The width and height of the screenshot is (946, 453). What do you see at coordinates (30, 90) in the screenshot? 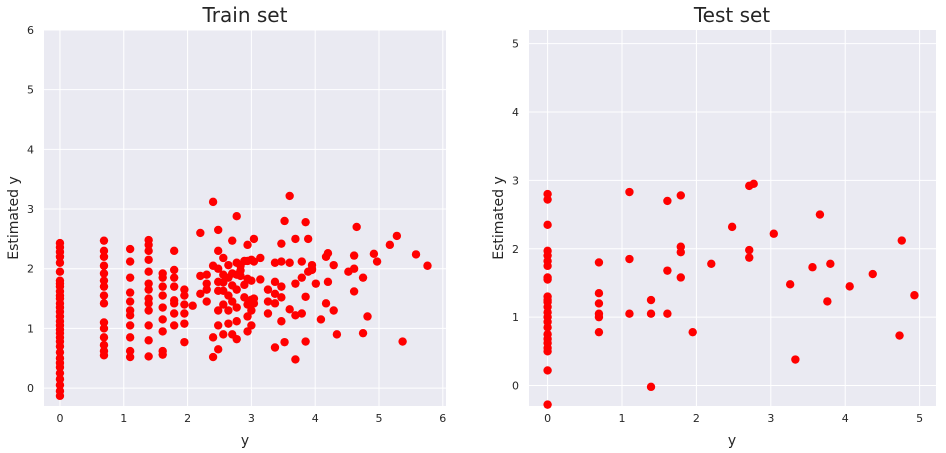
I see `train-y-tick-label: 5` at bounding box center [30, 90].